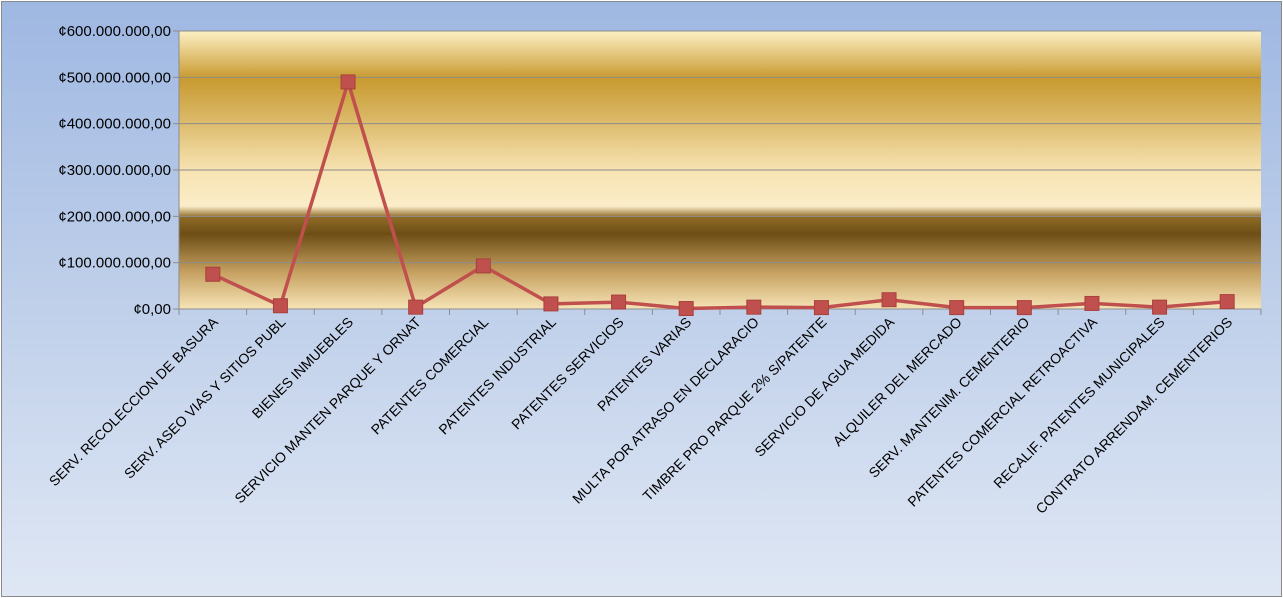  I want to click on y-tick-label: ¢300.000.000,00, so click(114, 170).